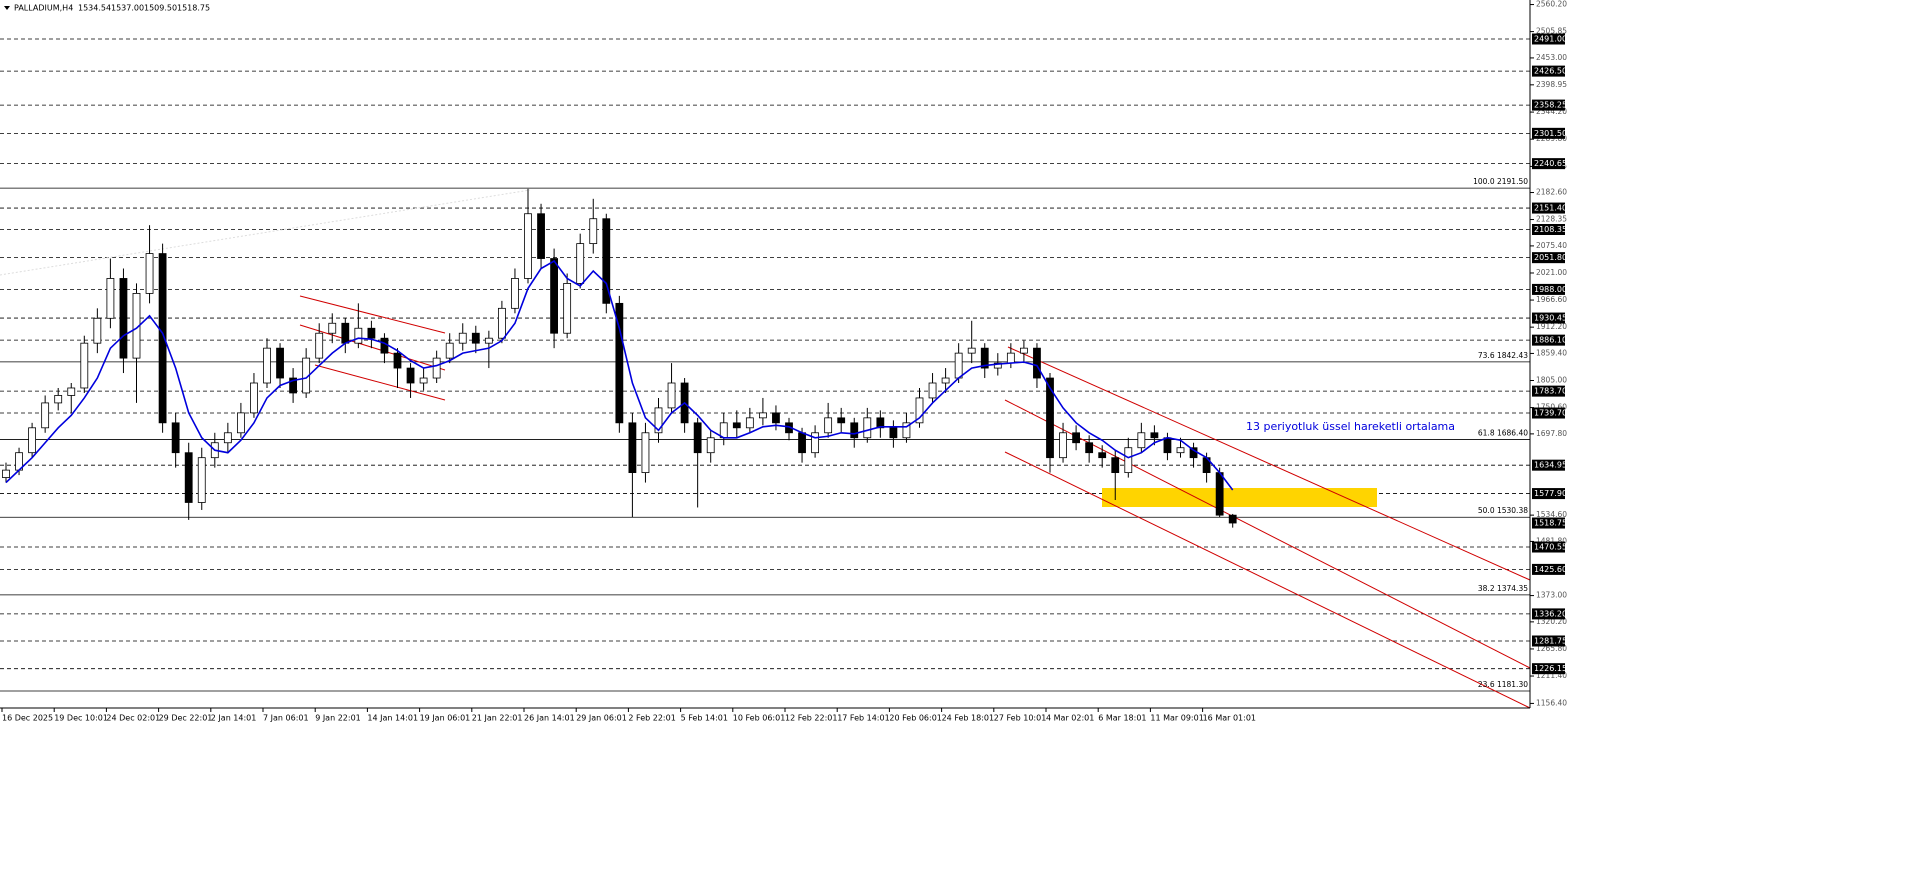 Image resolution: width=1916 pixels, height=888 pixels. Describe the element at coordinates (549, 718) in the screenshot. I see `x-tick-label: 26 Jan 14:01` at that location.